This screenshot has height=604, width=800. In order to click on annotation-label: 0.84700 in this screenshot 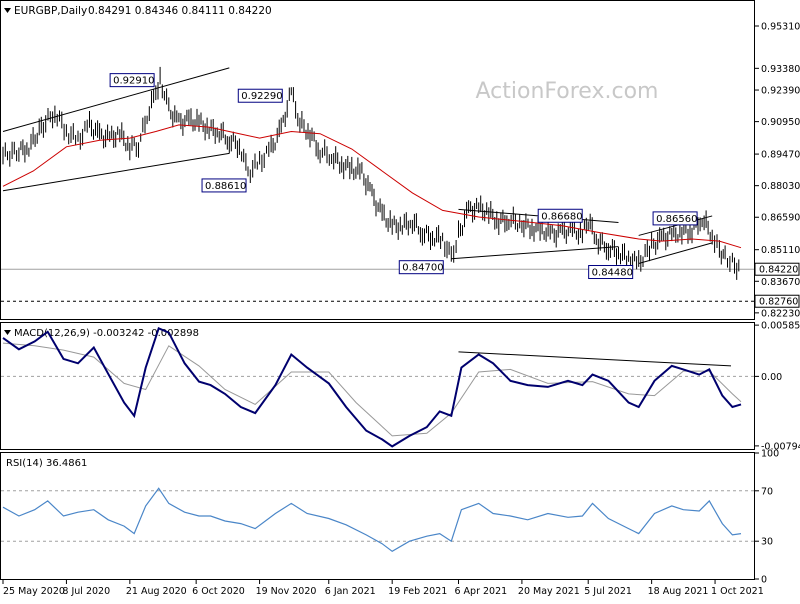, I will do `click(422, 268)`.